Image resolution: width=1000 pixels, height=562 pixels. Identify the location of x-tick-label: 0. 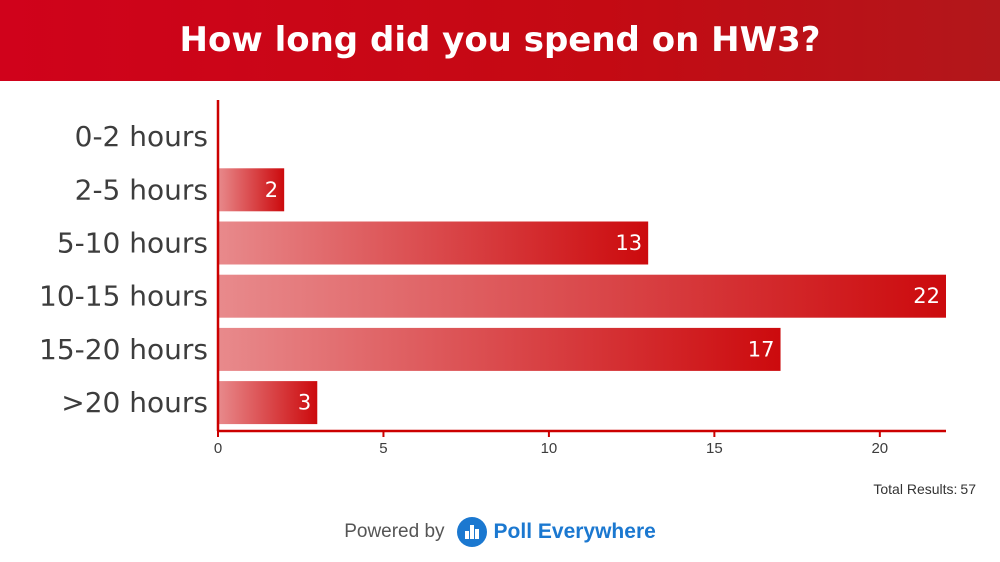
(218, 448).